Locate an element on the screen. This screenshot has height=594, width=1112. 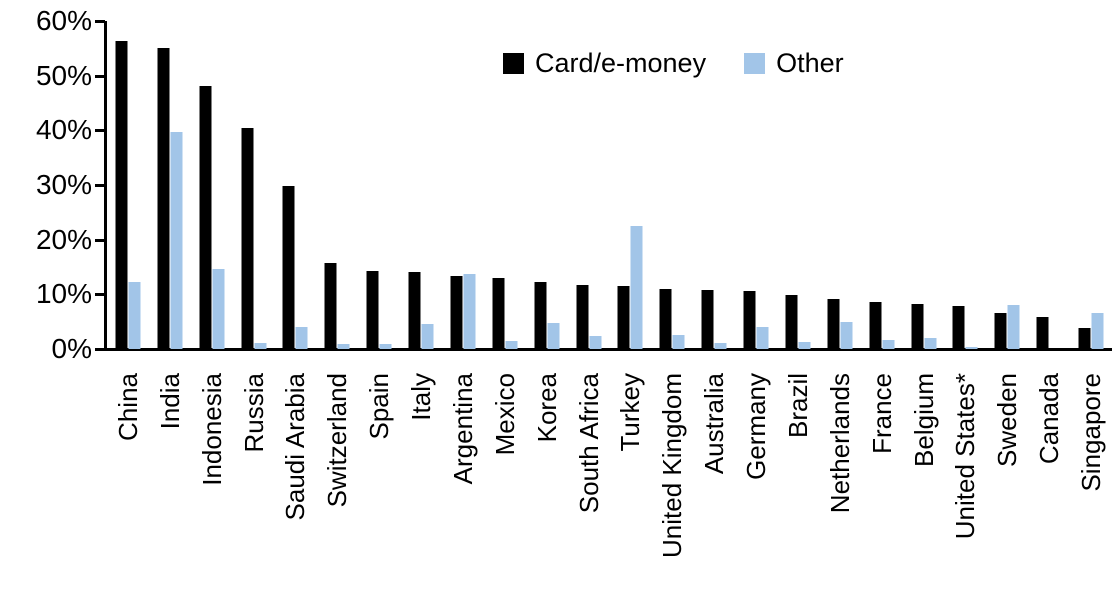
x-axis-label: Korea is located at coordinates (546, 408).